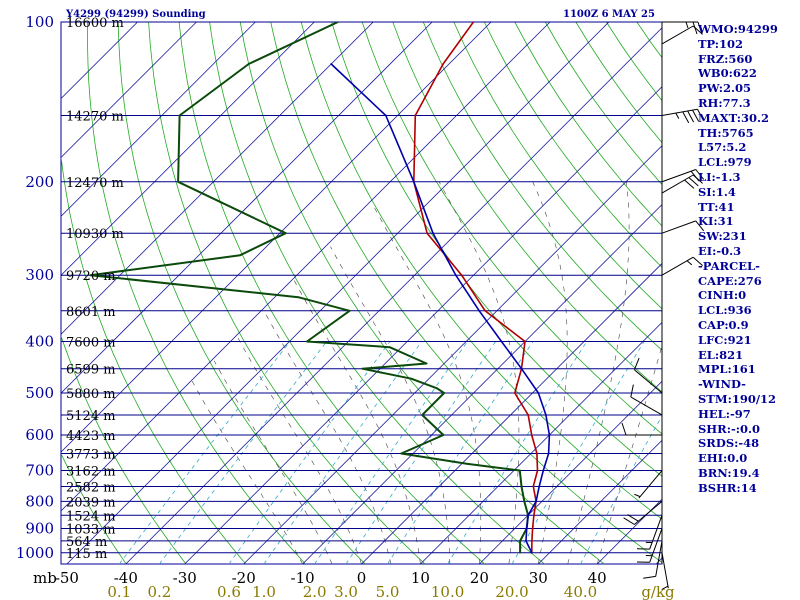  Describe the element at coordinates (45, 578) in the screenshot. I see `pressure-unit-label: mb` at that location.